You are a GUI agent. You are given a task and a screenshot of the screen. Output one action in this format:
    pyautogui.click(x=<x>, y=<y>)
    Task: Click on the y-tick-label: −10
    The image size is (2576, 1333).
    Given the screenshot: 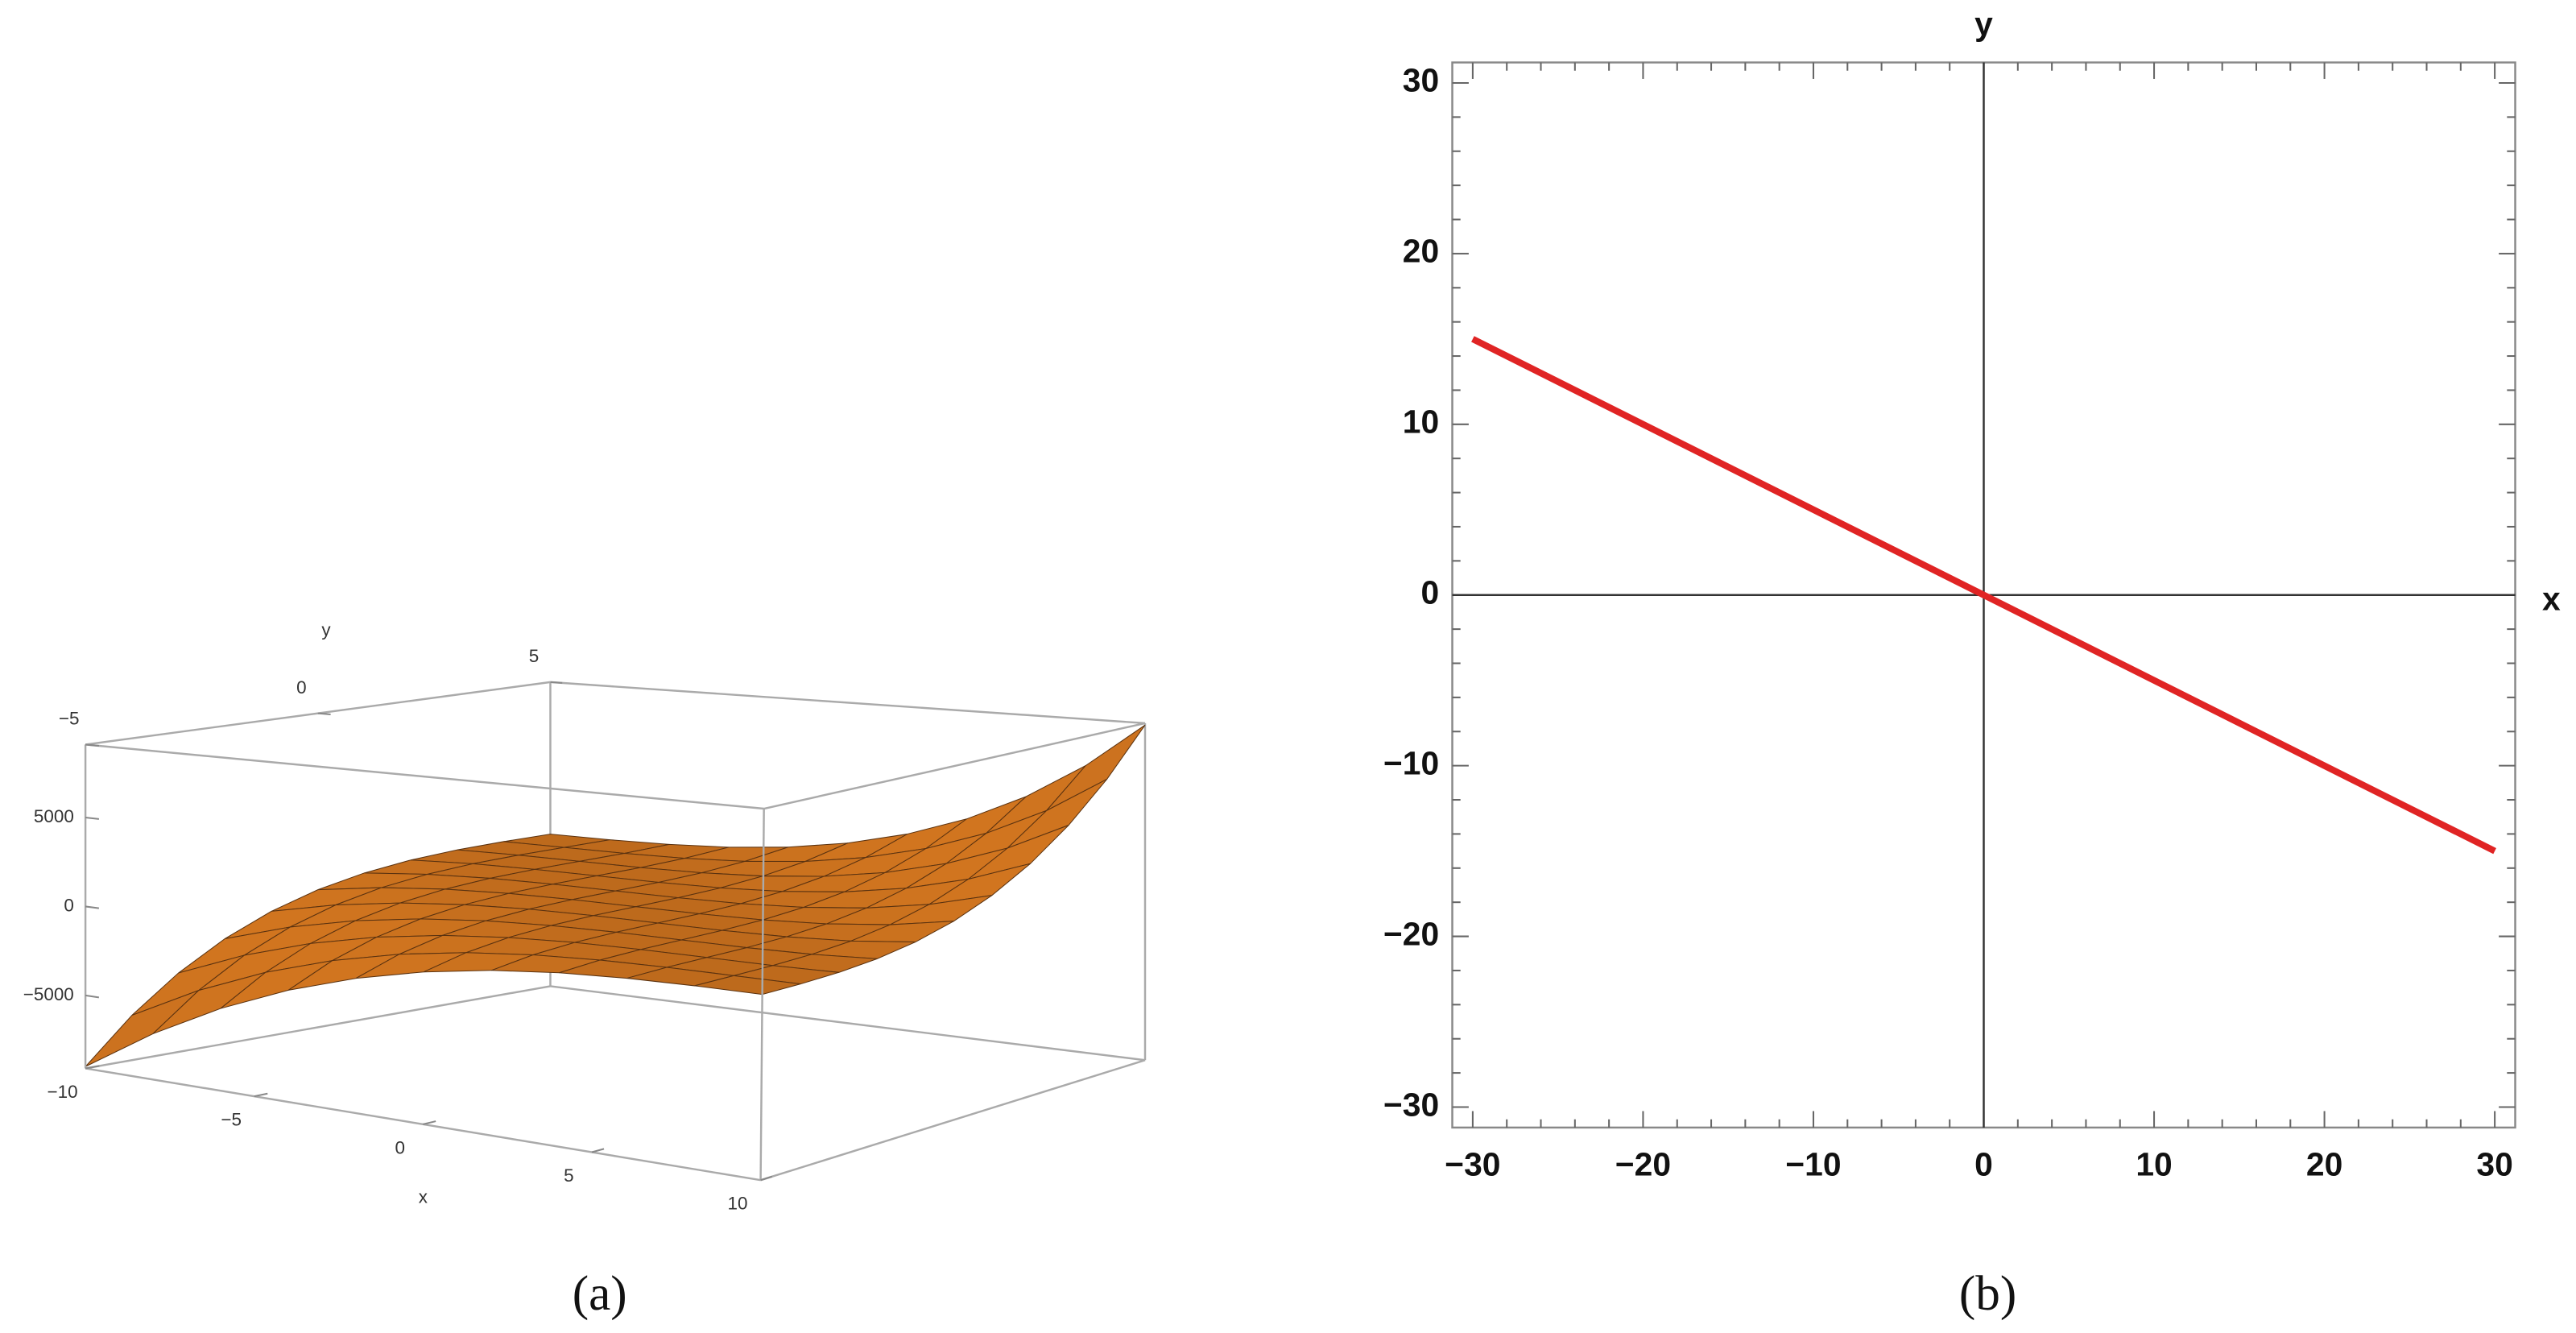 What is the action you would take?
    pyautogui.click(x=1411, y=762)
    